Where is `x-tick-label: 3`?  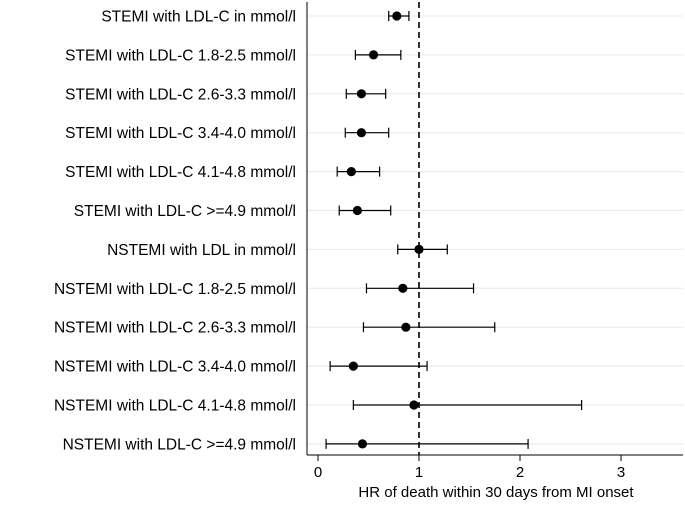 x-tick-label: 3 is located at coordinates (621, 472).